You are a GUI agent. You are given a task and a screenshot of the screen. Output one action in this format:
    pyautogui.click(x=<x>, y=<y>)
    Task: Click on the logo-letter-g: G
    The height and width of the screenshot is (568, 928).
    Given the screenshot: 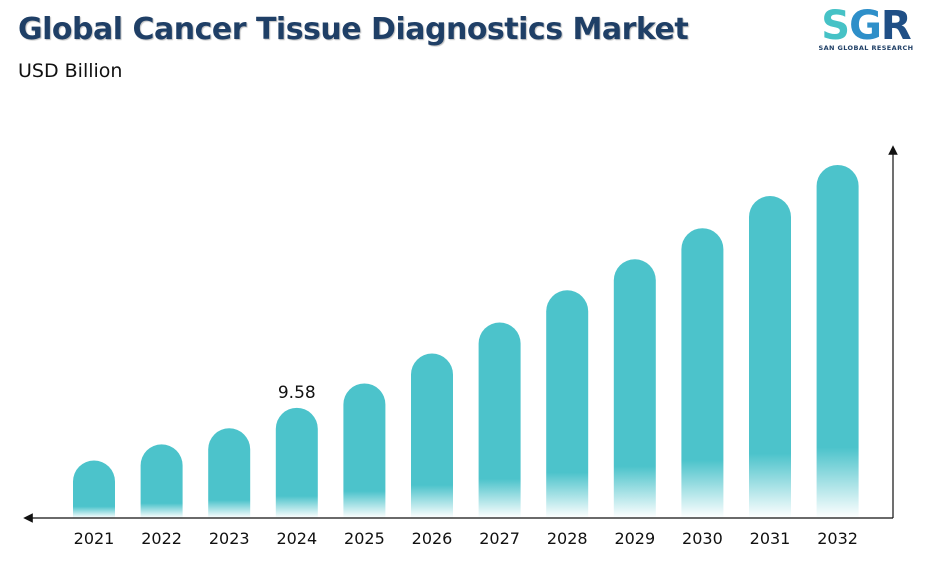 What is the action you would take?
    pyautogui.click(x=865, y=26)
    